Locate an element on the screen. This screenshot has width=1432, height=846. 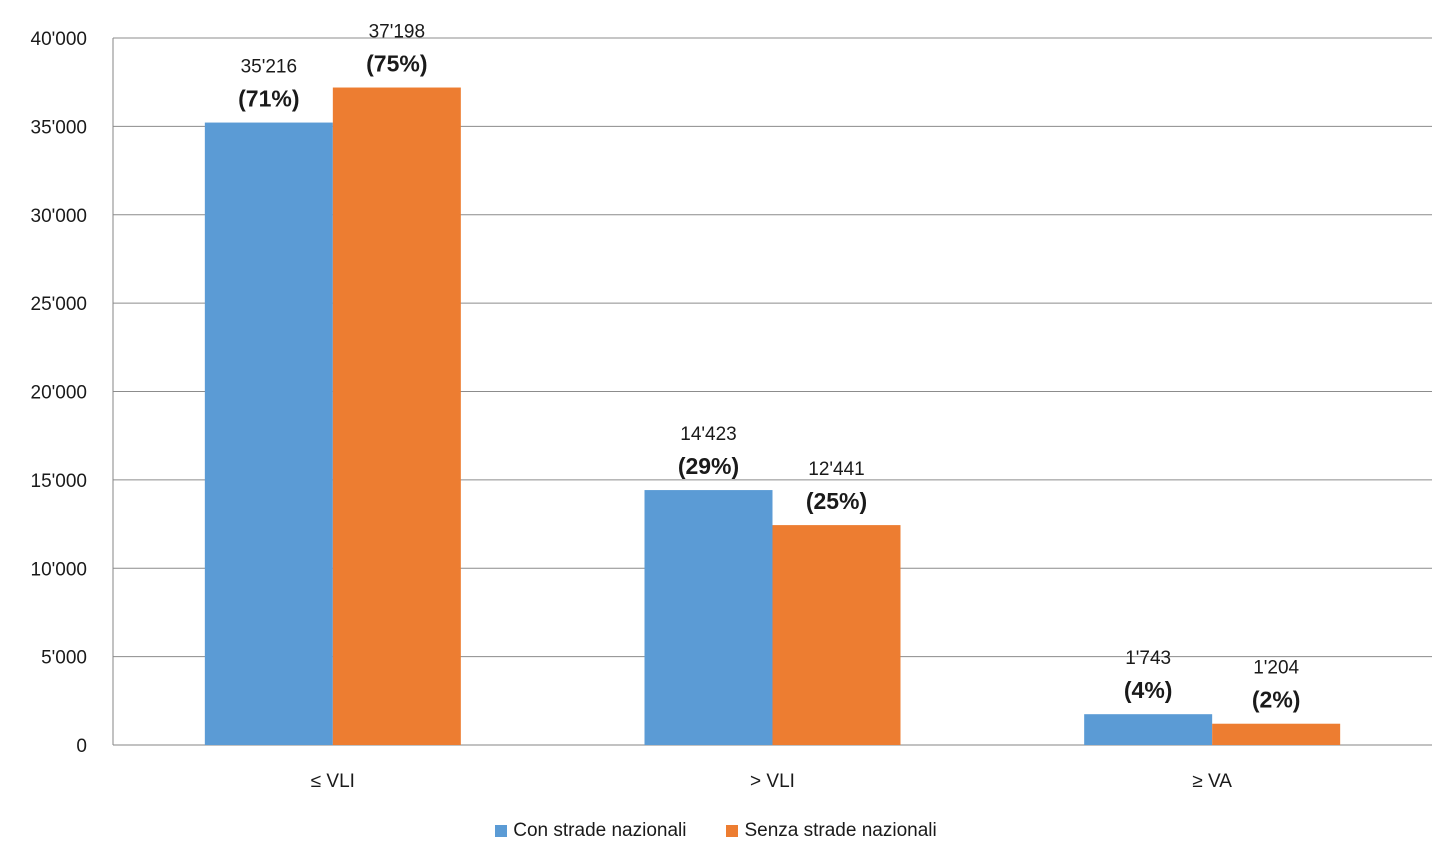
x-axis-categories: ≤ VLI > VLI ≥ VA is located at coordinates (772, 781).